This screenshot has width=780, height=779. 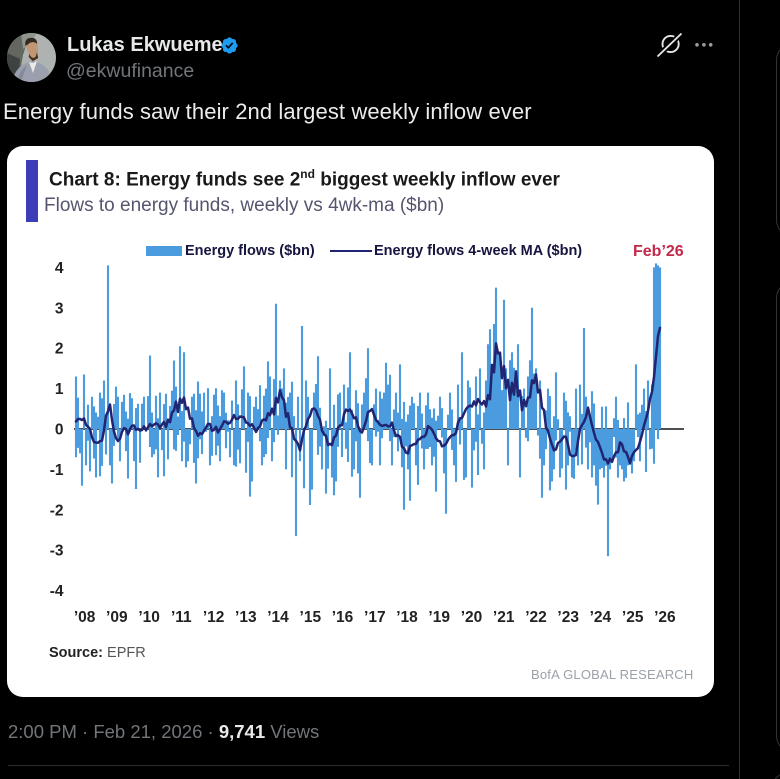 What do you see at coordinates (665, 617) in the screenshot?
I see `svg-text: ’26` at bounding box center [665, 617].